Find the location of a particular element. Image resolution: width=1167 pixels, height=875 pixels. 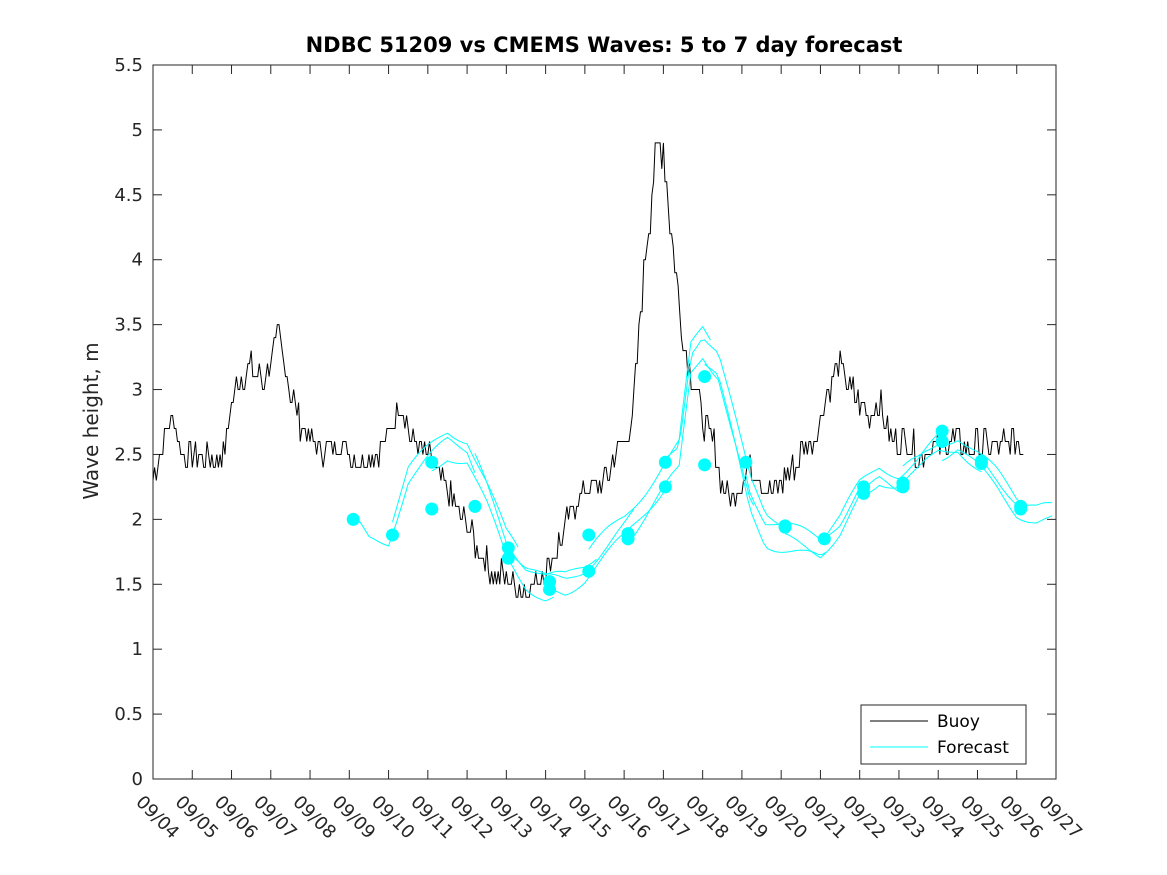

y-tick-label: 5 is located at coordinates (137, 130).